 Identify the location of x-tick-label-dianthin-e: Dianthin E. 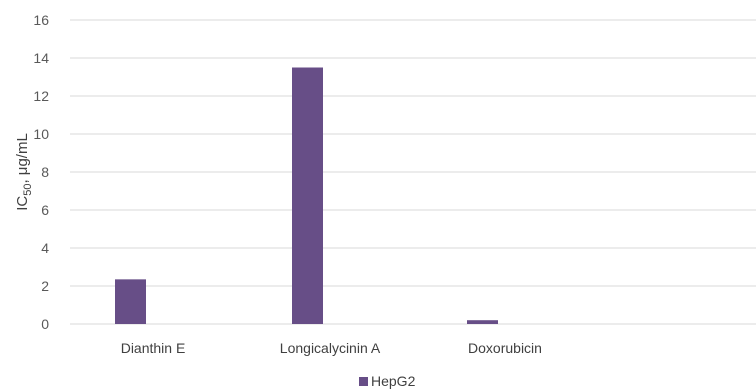
(153, 348).